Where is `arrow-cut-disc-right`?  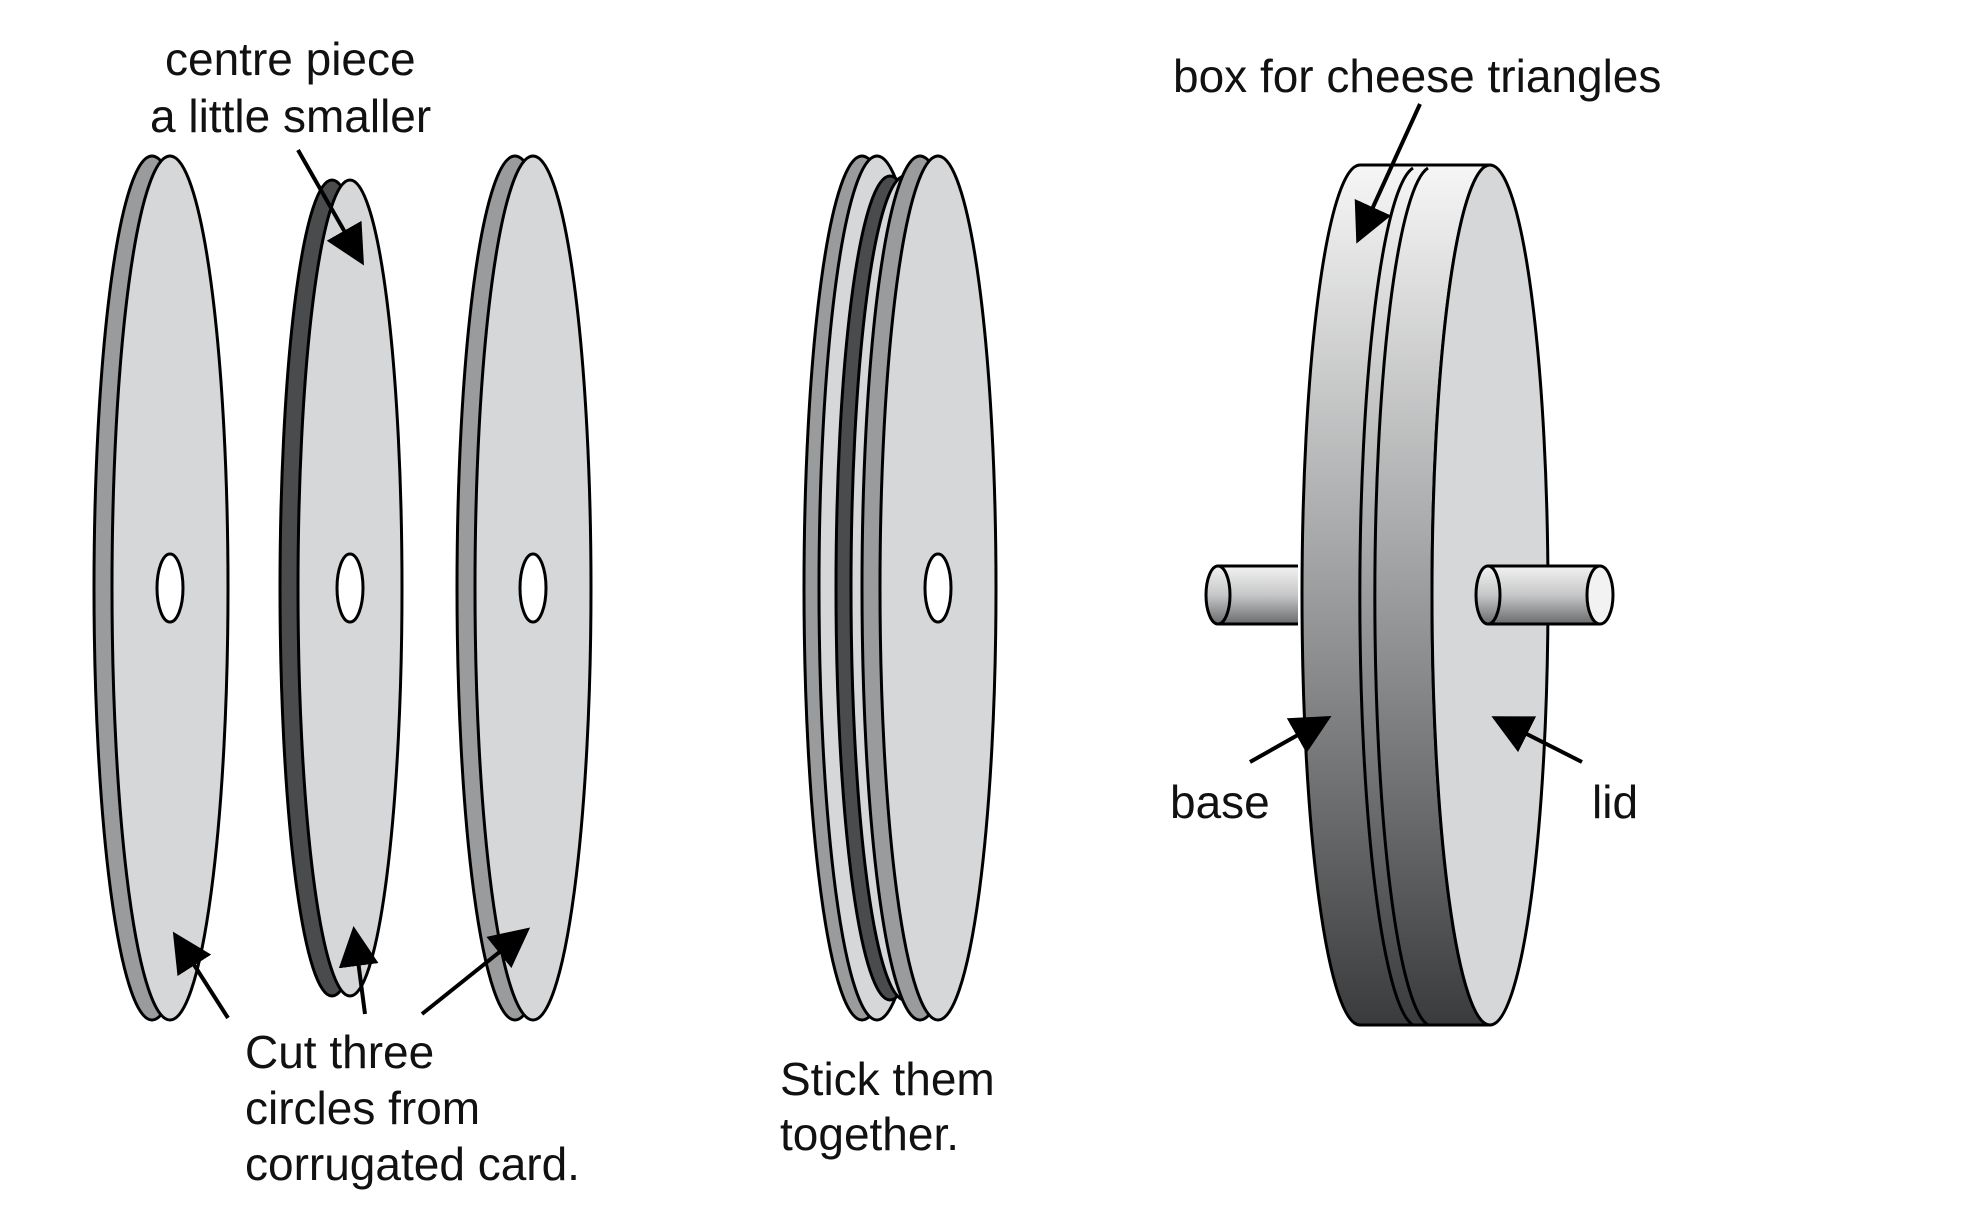 arrow-cut-disc-right is located at coordinates (475, 971).